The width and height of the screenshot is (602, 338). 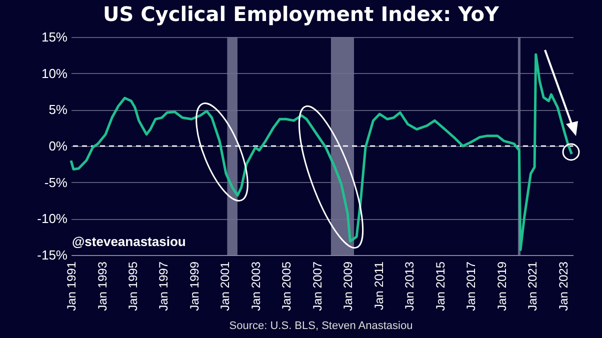 What do you see at coordinates (255, 286) in the screenshot?
I see `x-tick-label: Jan 2003` at bounding box center [255, 286].